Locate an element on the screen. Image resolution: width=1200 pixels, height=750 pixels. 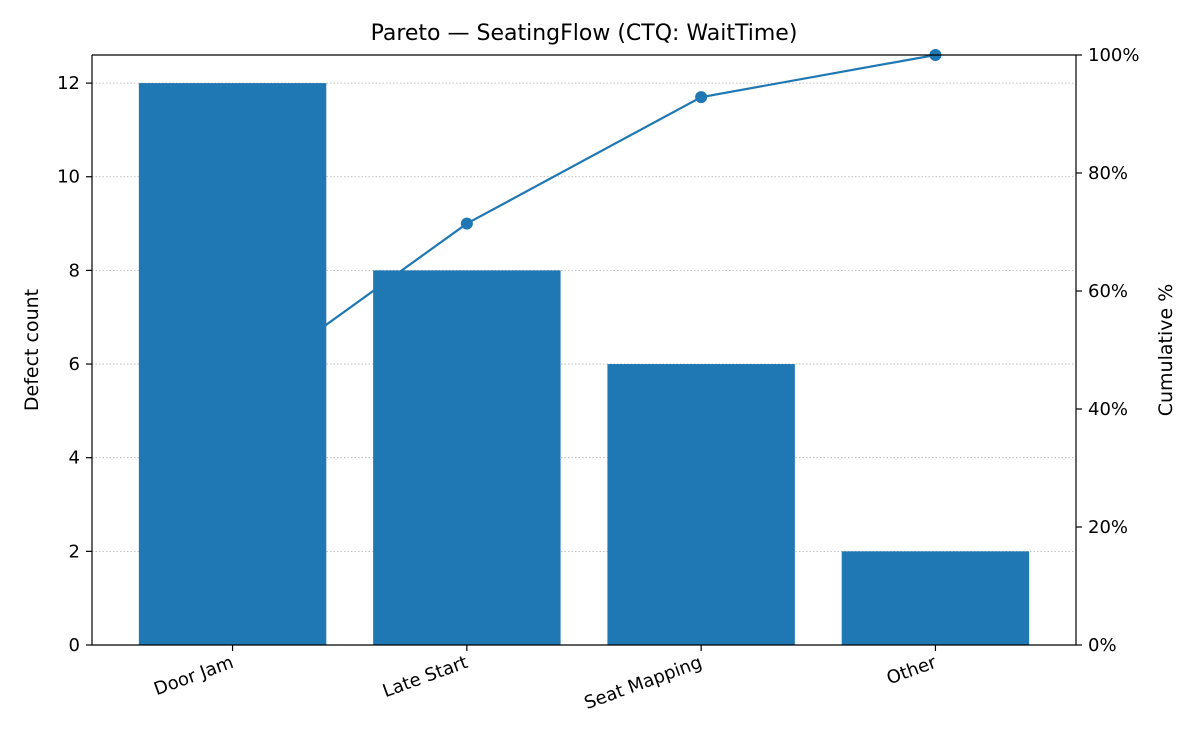
y2-tick-label: 0% is located at coordinates (1102, 645).